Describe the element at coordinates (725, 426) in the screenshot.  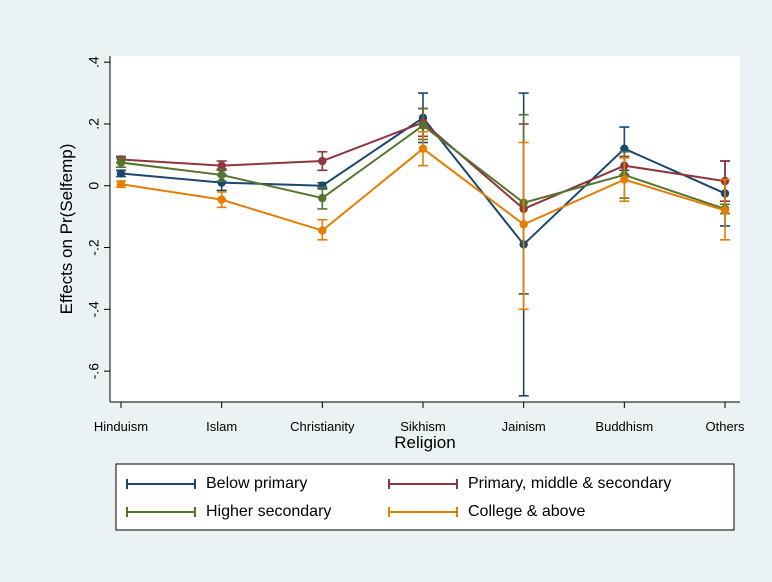
I see `x-tick-label: Others` at that location.